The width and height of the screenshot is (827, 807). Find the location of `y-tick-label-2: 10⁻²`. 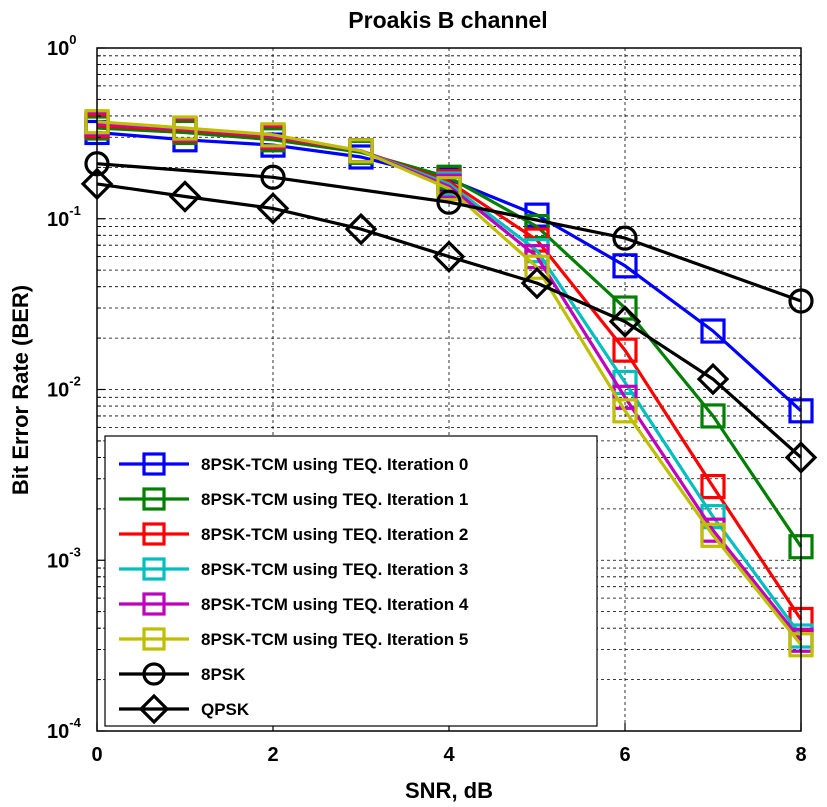

y-tick-label-2: 10⁻² is located at coordinates (64, 388).